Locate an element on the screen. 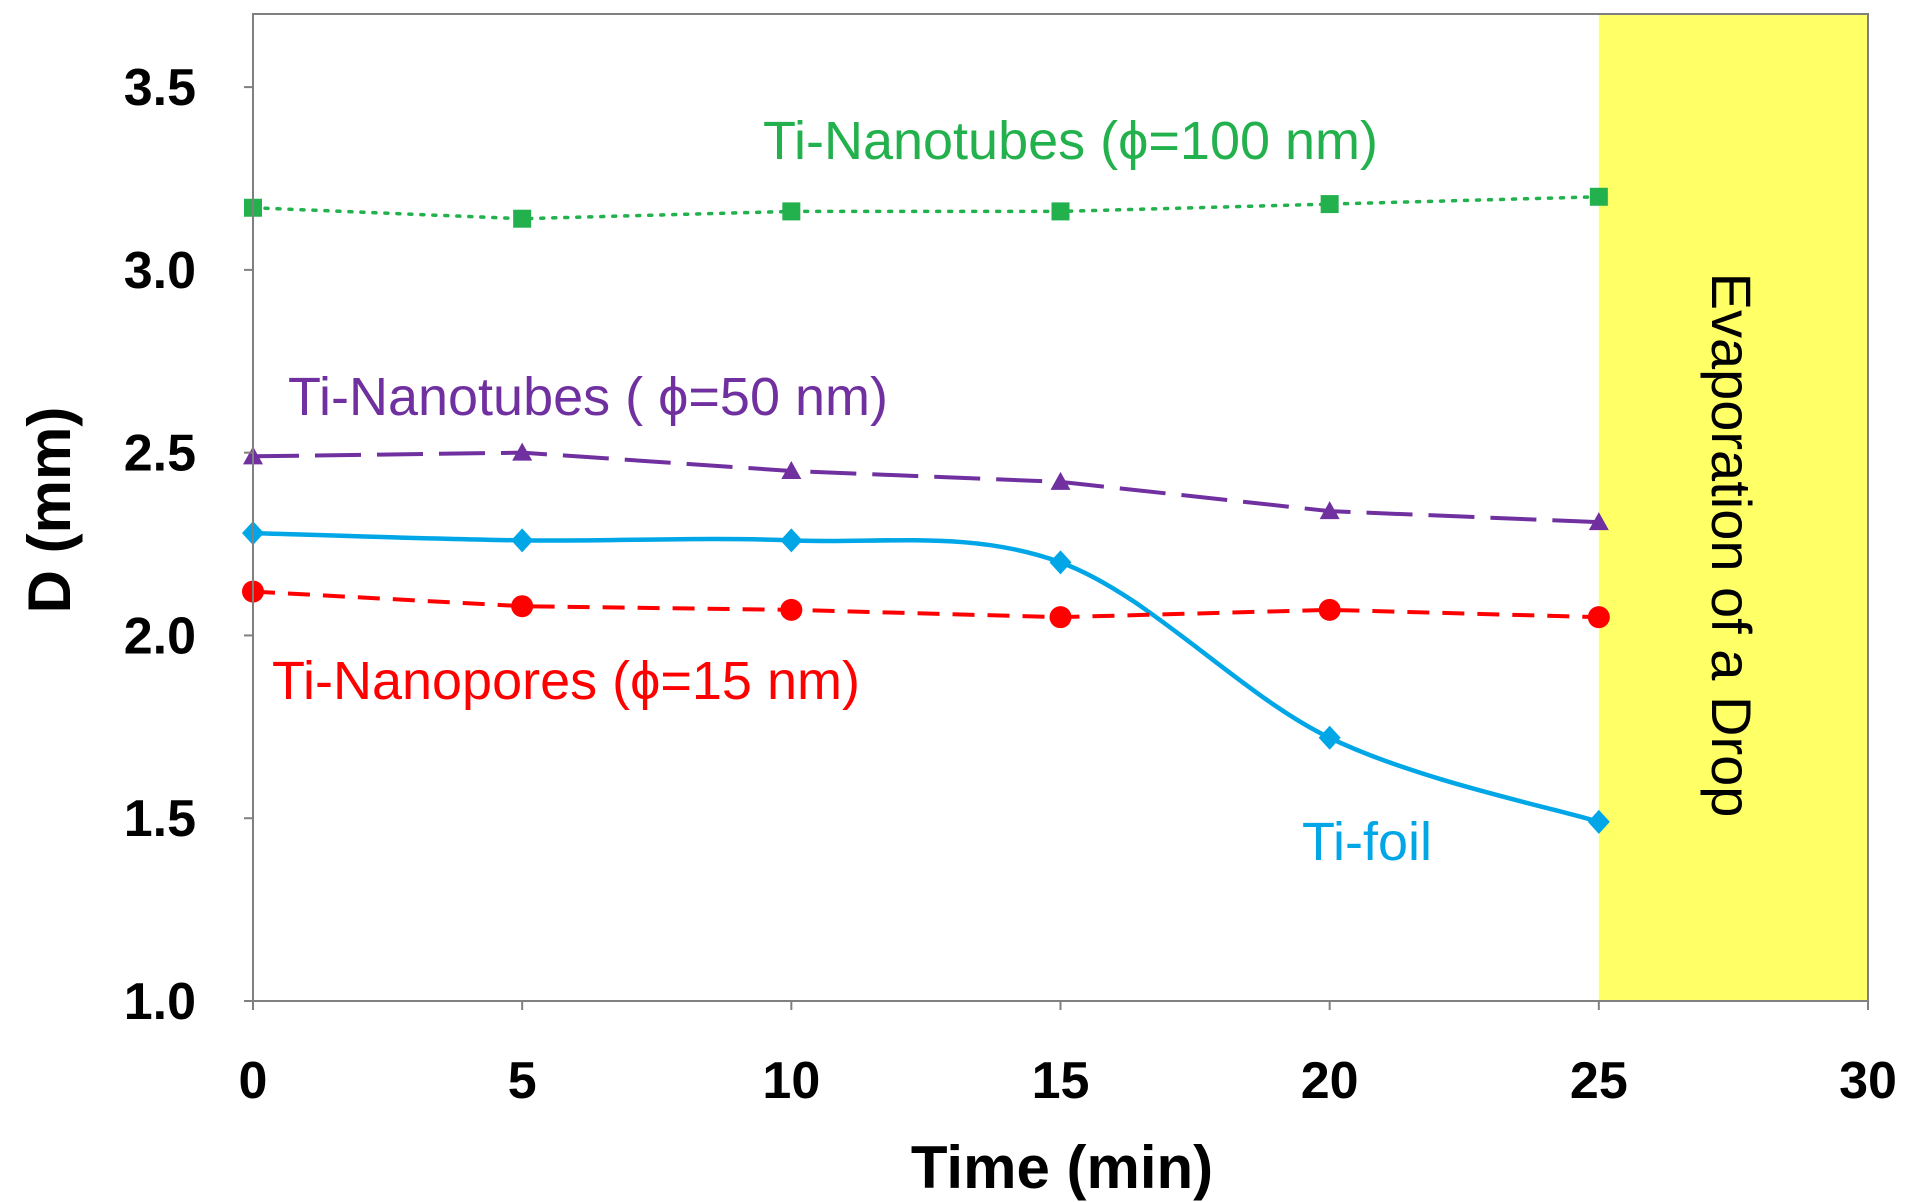 The image size is (1909, 1202). series-label-nanotubes-50: Ti-Nanotubes ( ϕ=50 nm) is located at coordinates (588, 397).